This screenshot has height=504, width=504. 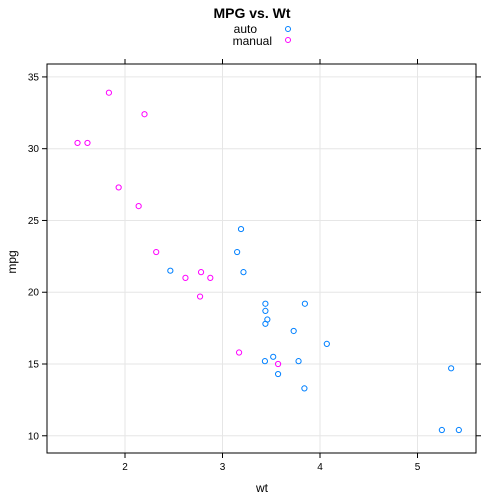 What do you see at coordinates (34, 293) in the screenshot?
I see `y-tick-label: 20` at bounding box center [34, 293].